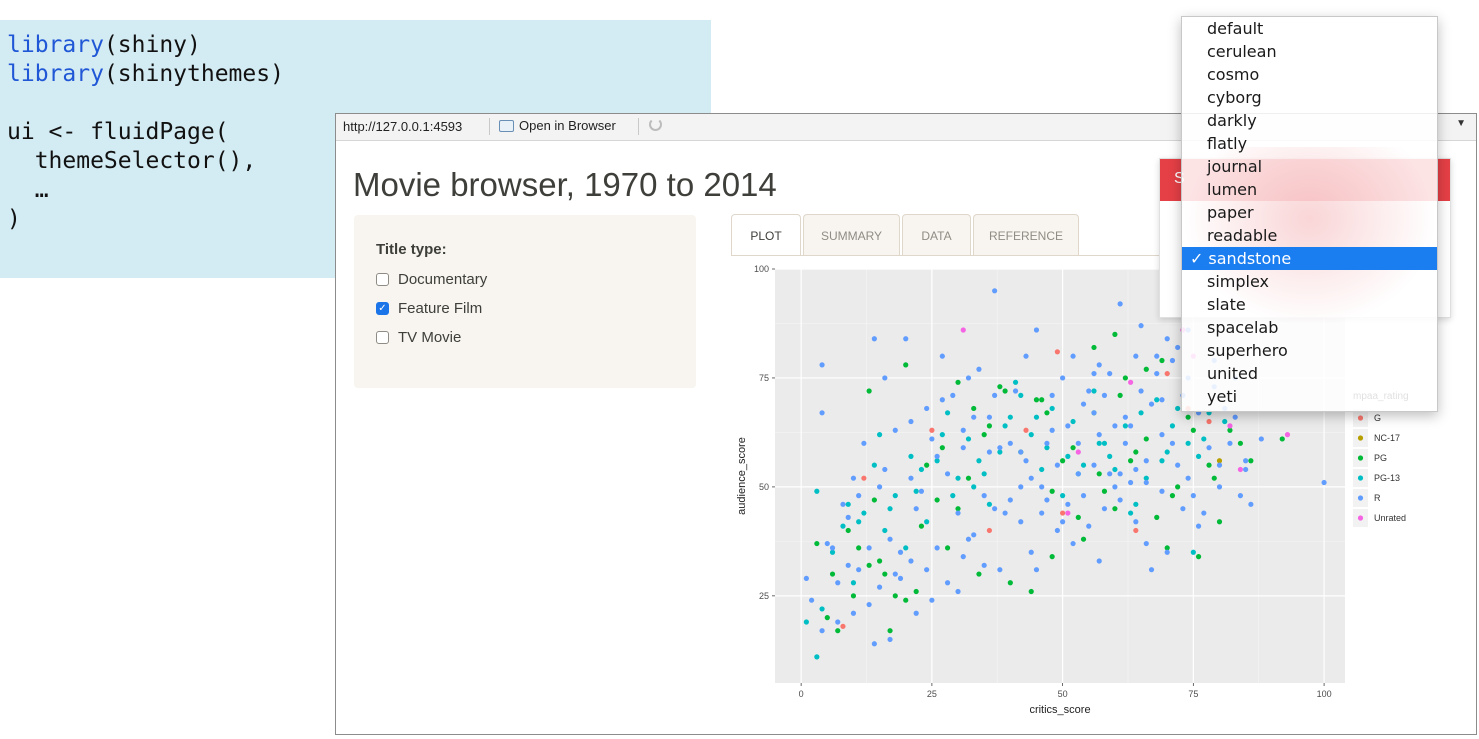 The height and width of the screenshot is (739, 1479). I want to click on theme-option-label: yeti, so click(1222, 396).